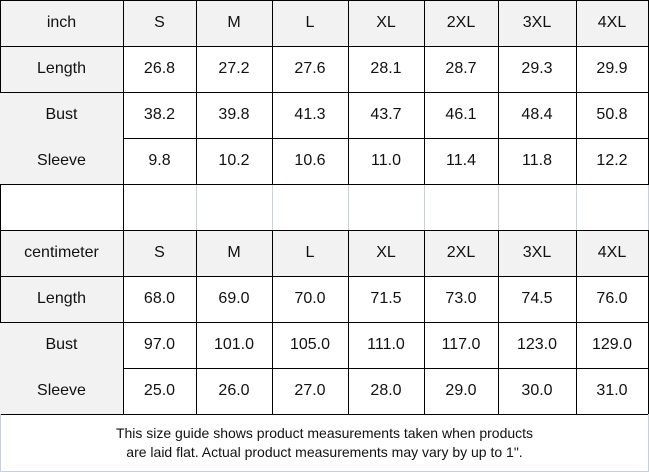 Image resolution: width=649 pixels, height=472 pixels. Describe the element at coordinates (234, 345) in the screenshot. I see `table-cell: 101.0` at that location.